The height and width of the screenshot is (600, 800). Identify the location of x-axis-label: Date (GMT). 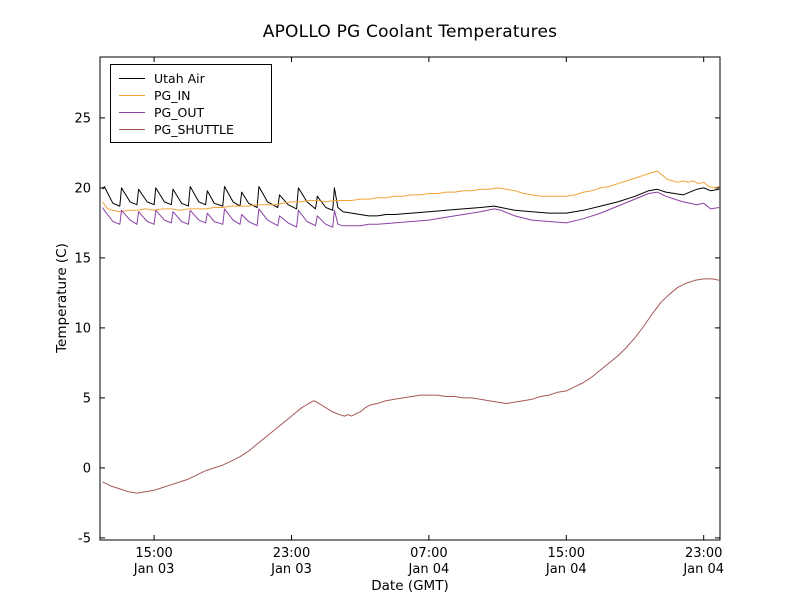
(410, 586).